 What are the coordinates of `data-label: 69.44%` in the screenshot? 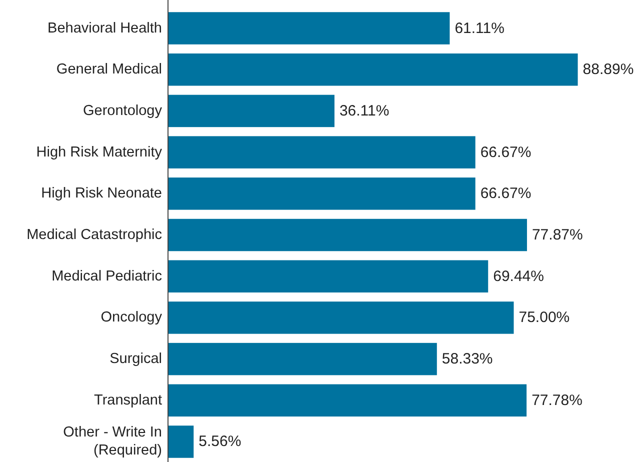 It's located at (518, 276).